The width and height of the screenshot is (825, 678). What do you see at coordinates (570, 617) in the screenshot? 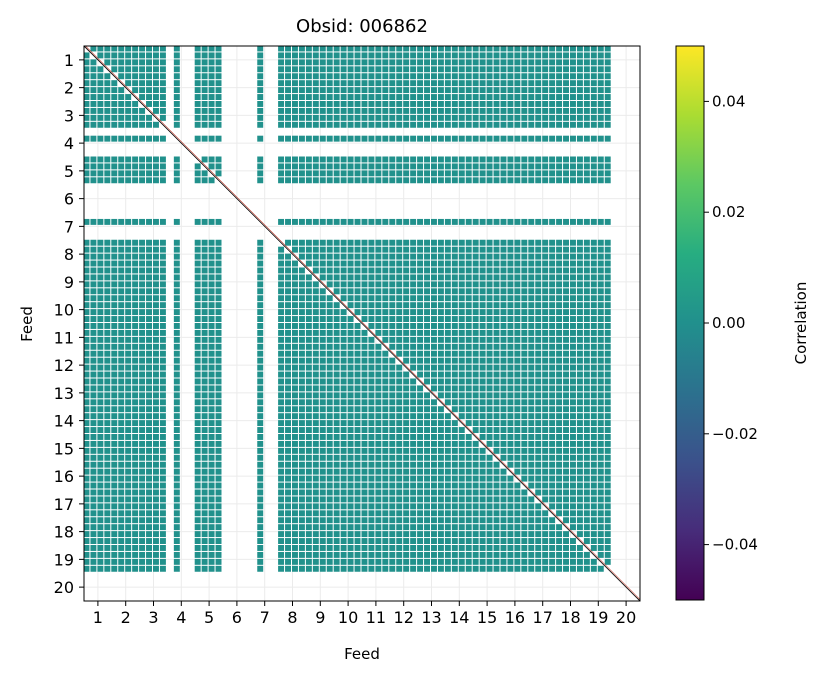
I see `x-tick-label: 18` at bounding box center [570, 617].